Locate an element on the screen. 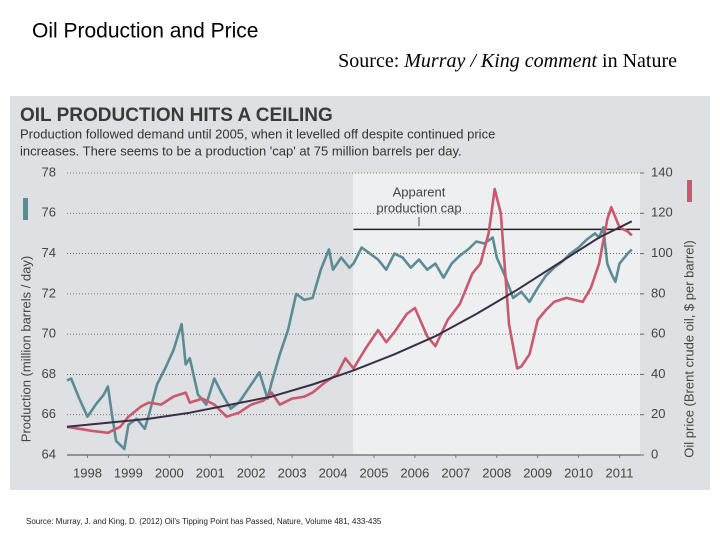 Image resolution: width=720 pixels, height=545 pixels. y2-tick-label: 40 is located at coordinates (658, 373).